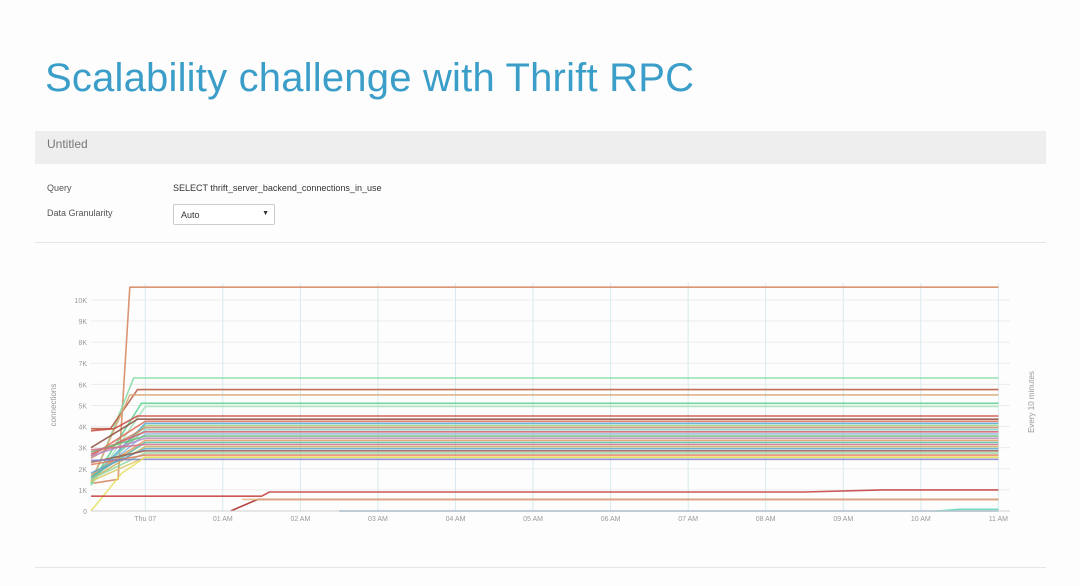  Describe the element at coordinates (223, 519) in the screenshot. I see `x-tick-label: 01 AM` at that location.